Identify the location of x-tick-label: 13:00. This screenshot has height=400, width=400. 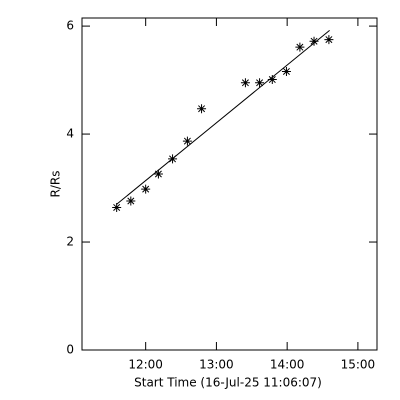
(216, 365).